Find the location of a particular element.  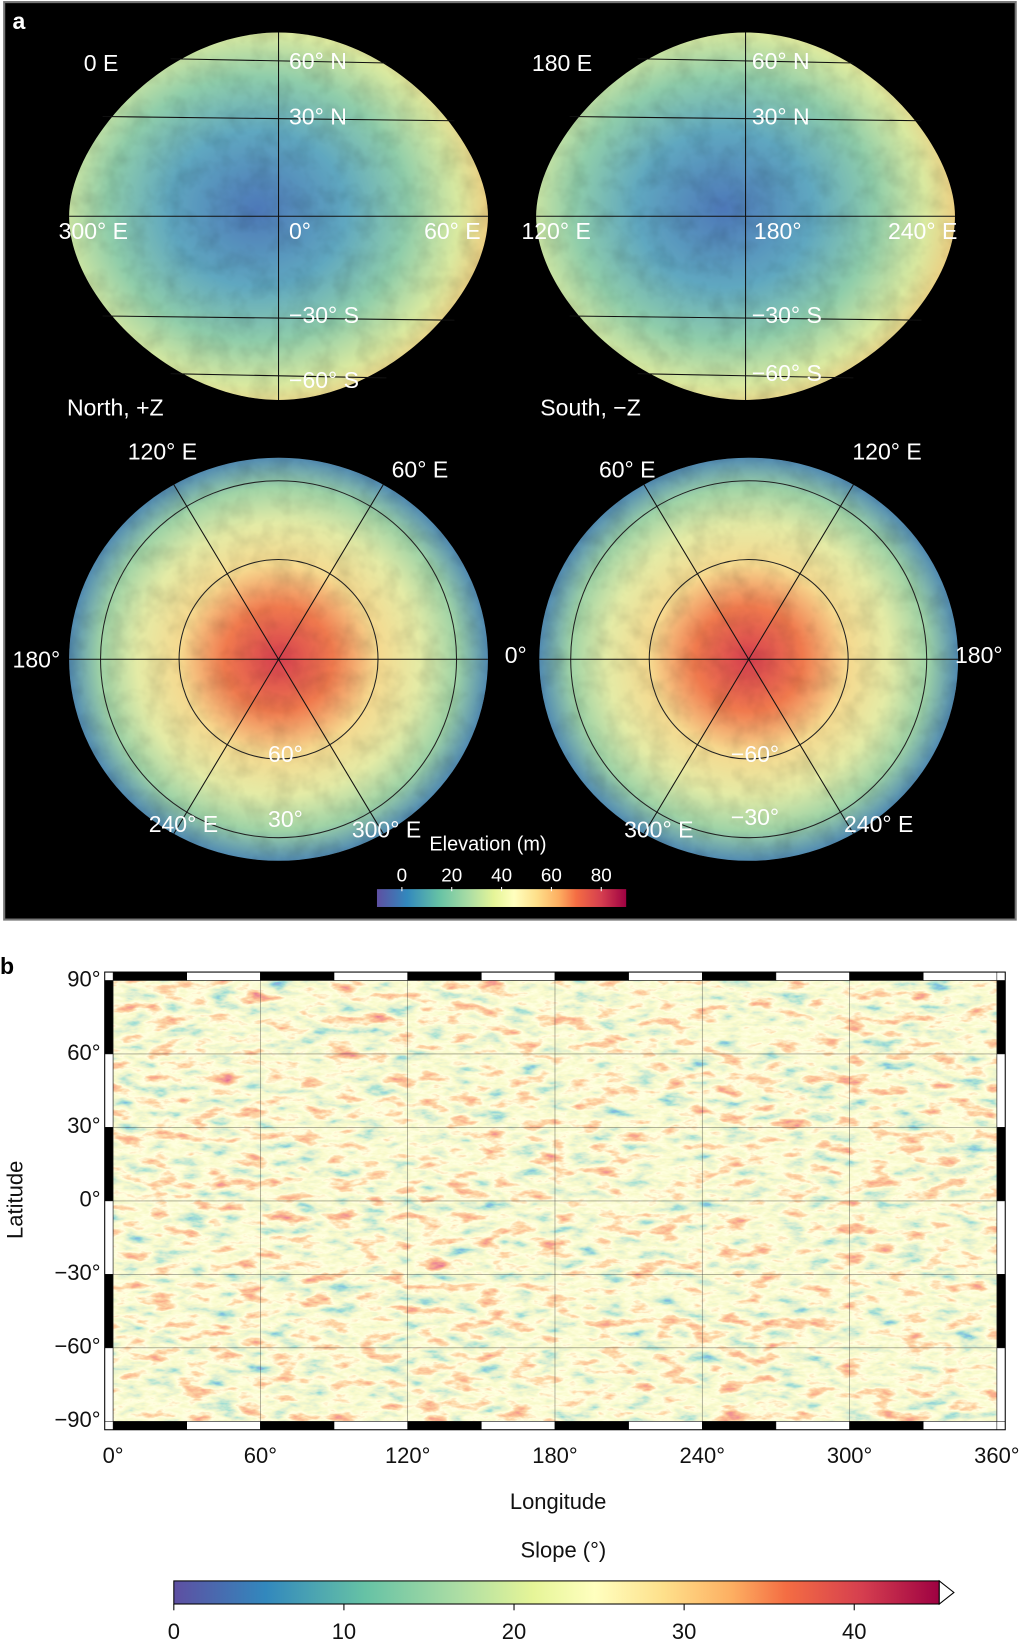

x-tick-label: 180° is located at coordinates (554, 1455).